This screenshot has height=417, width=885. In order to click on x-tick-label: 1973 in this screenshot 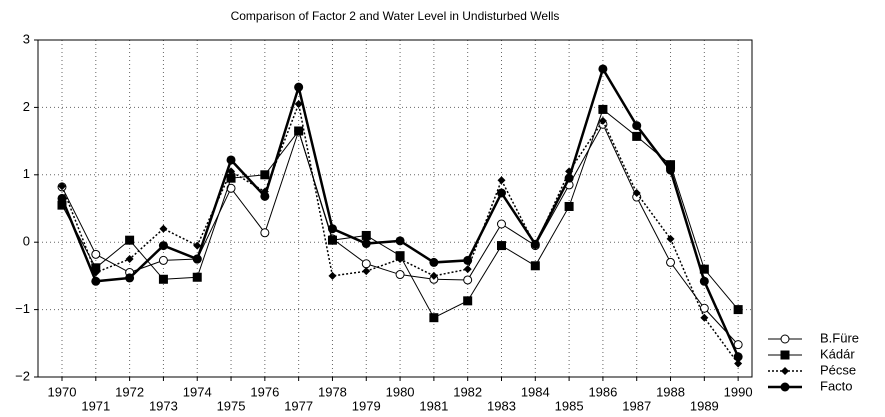, I will do `click(163, 405)`.